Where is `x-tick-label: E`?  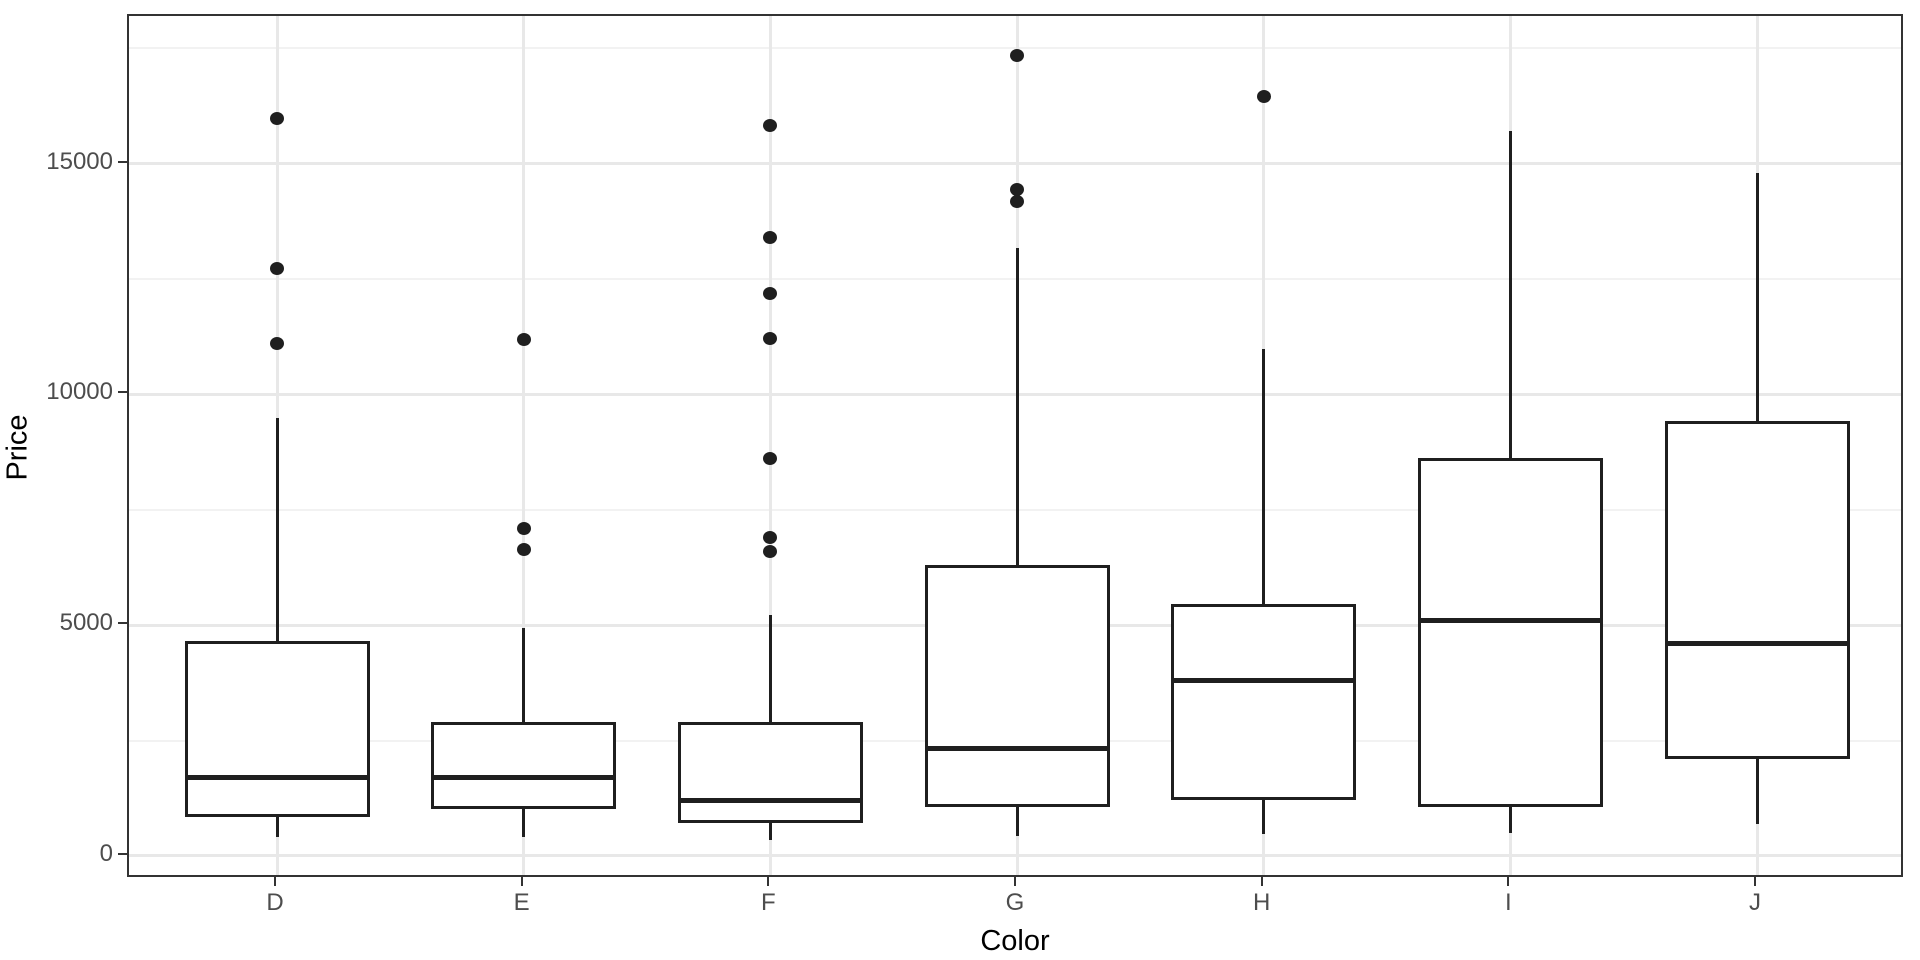
x-tick-label: E is located at coordinates (521, 902).